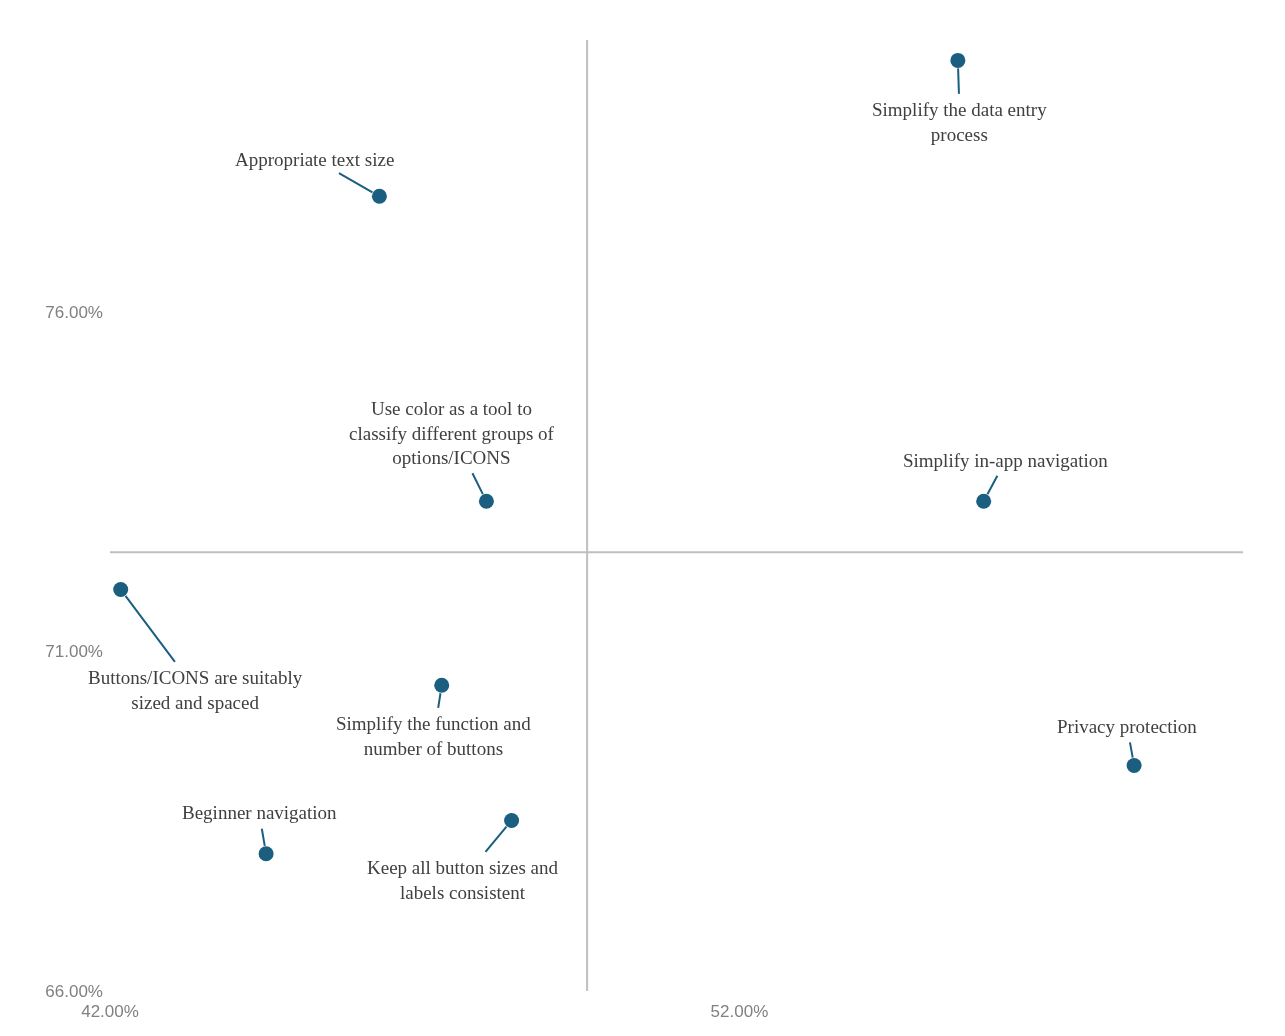 The image size is (1285, 1036). I want to click on x-tick-label: 52.00%, so click(739, 1011).